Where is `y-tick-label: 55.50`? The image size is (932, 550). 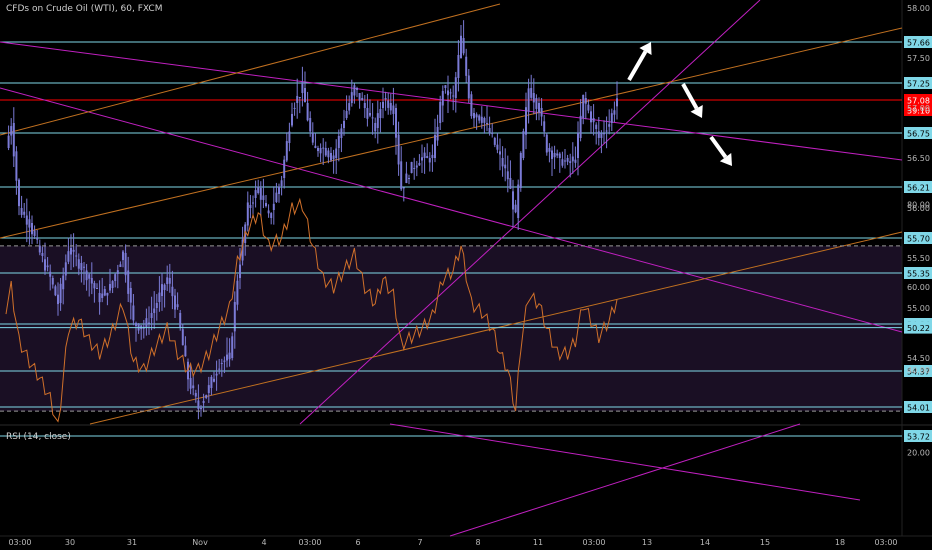
y-tick-label: 55.50 is located at coordinates (918, 258).